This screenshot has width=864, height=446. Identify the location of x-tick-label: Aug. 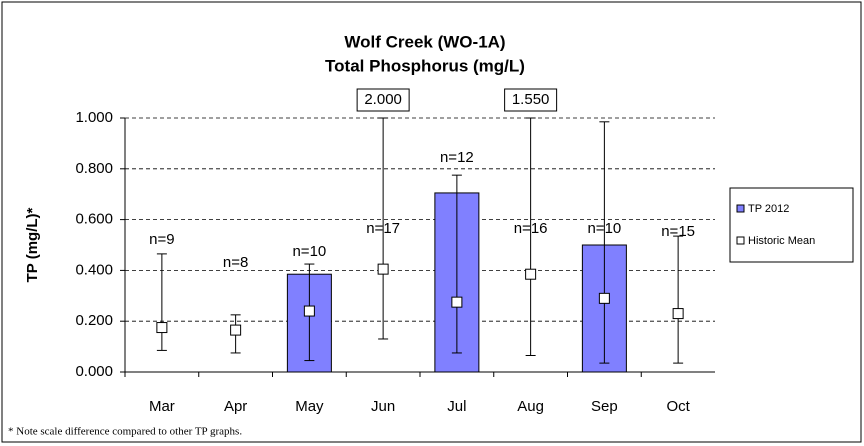
(530, 406).